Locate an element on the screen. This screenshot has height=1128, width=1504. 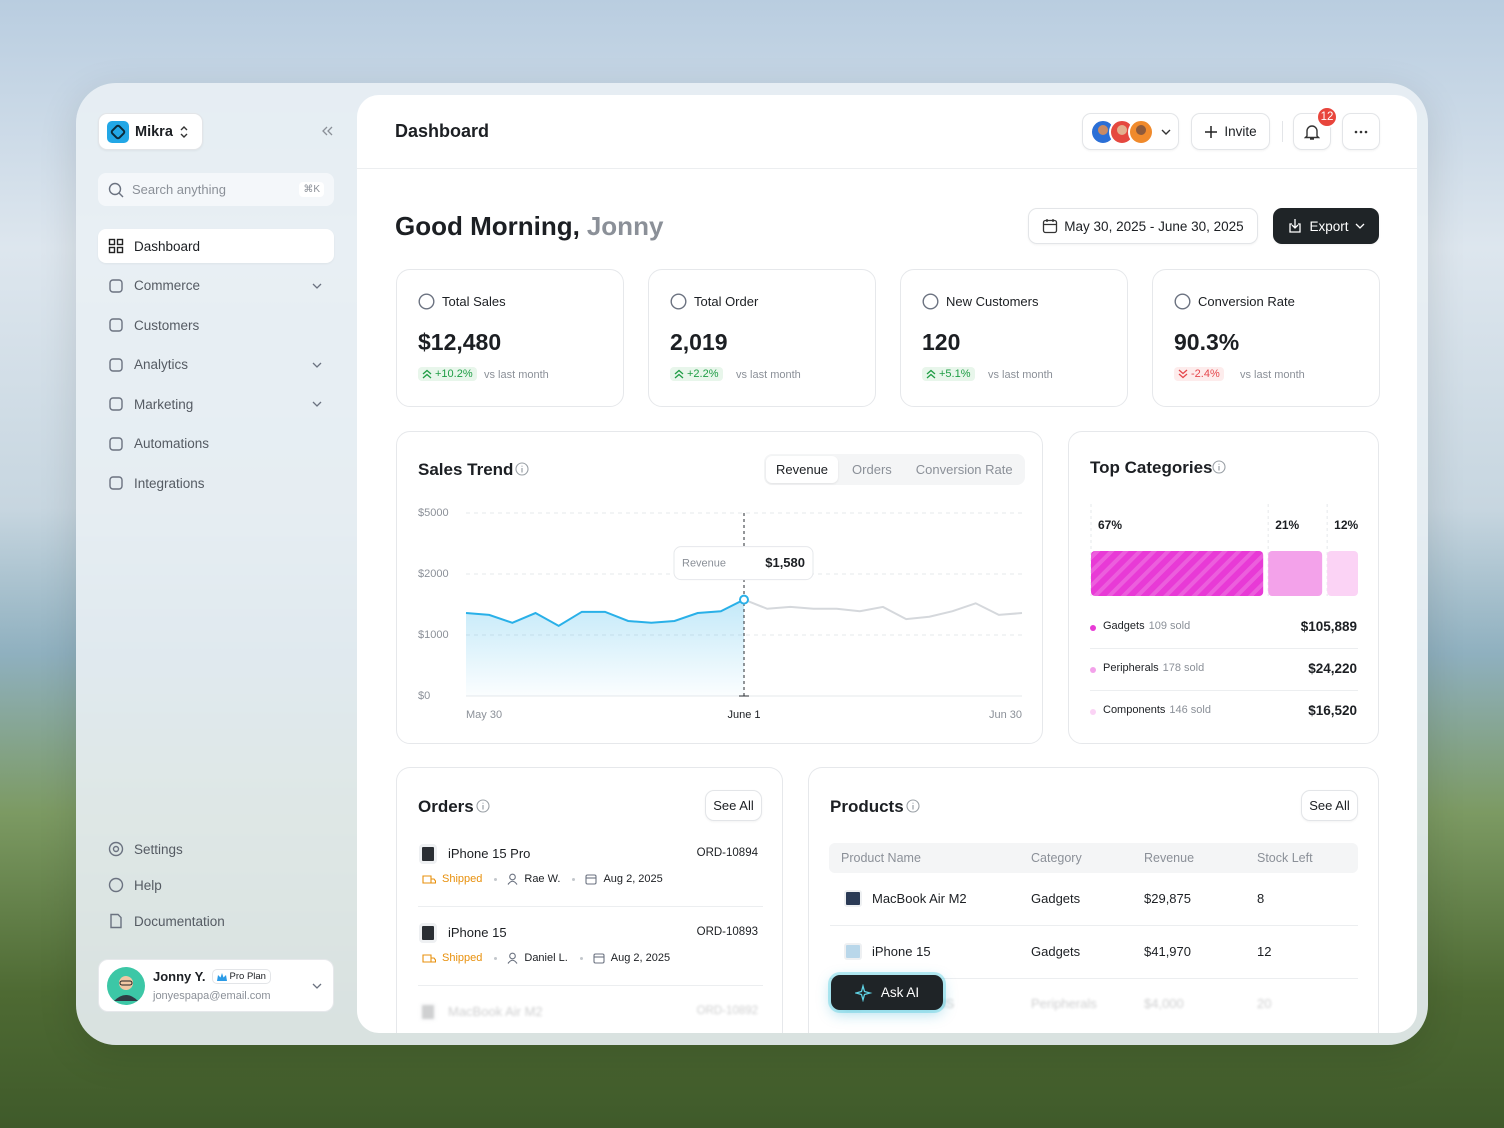
product-row: iPhone 15 Gadgets $41,970 12 is located at coordinates (1094, 901).